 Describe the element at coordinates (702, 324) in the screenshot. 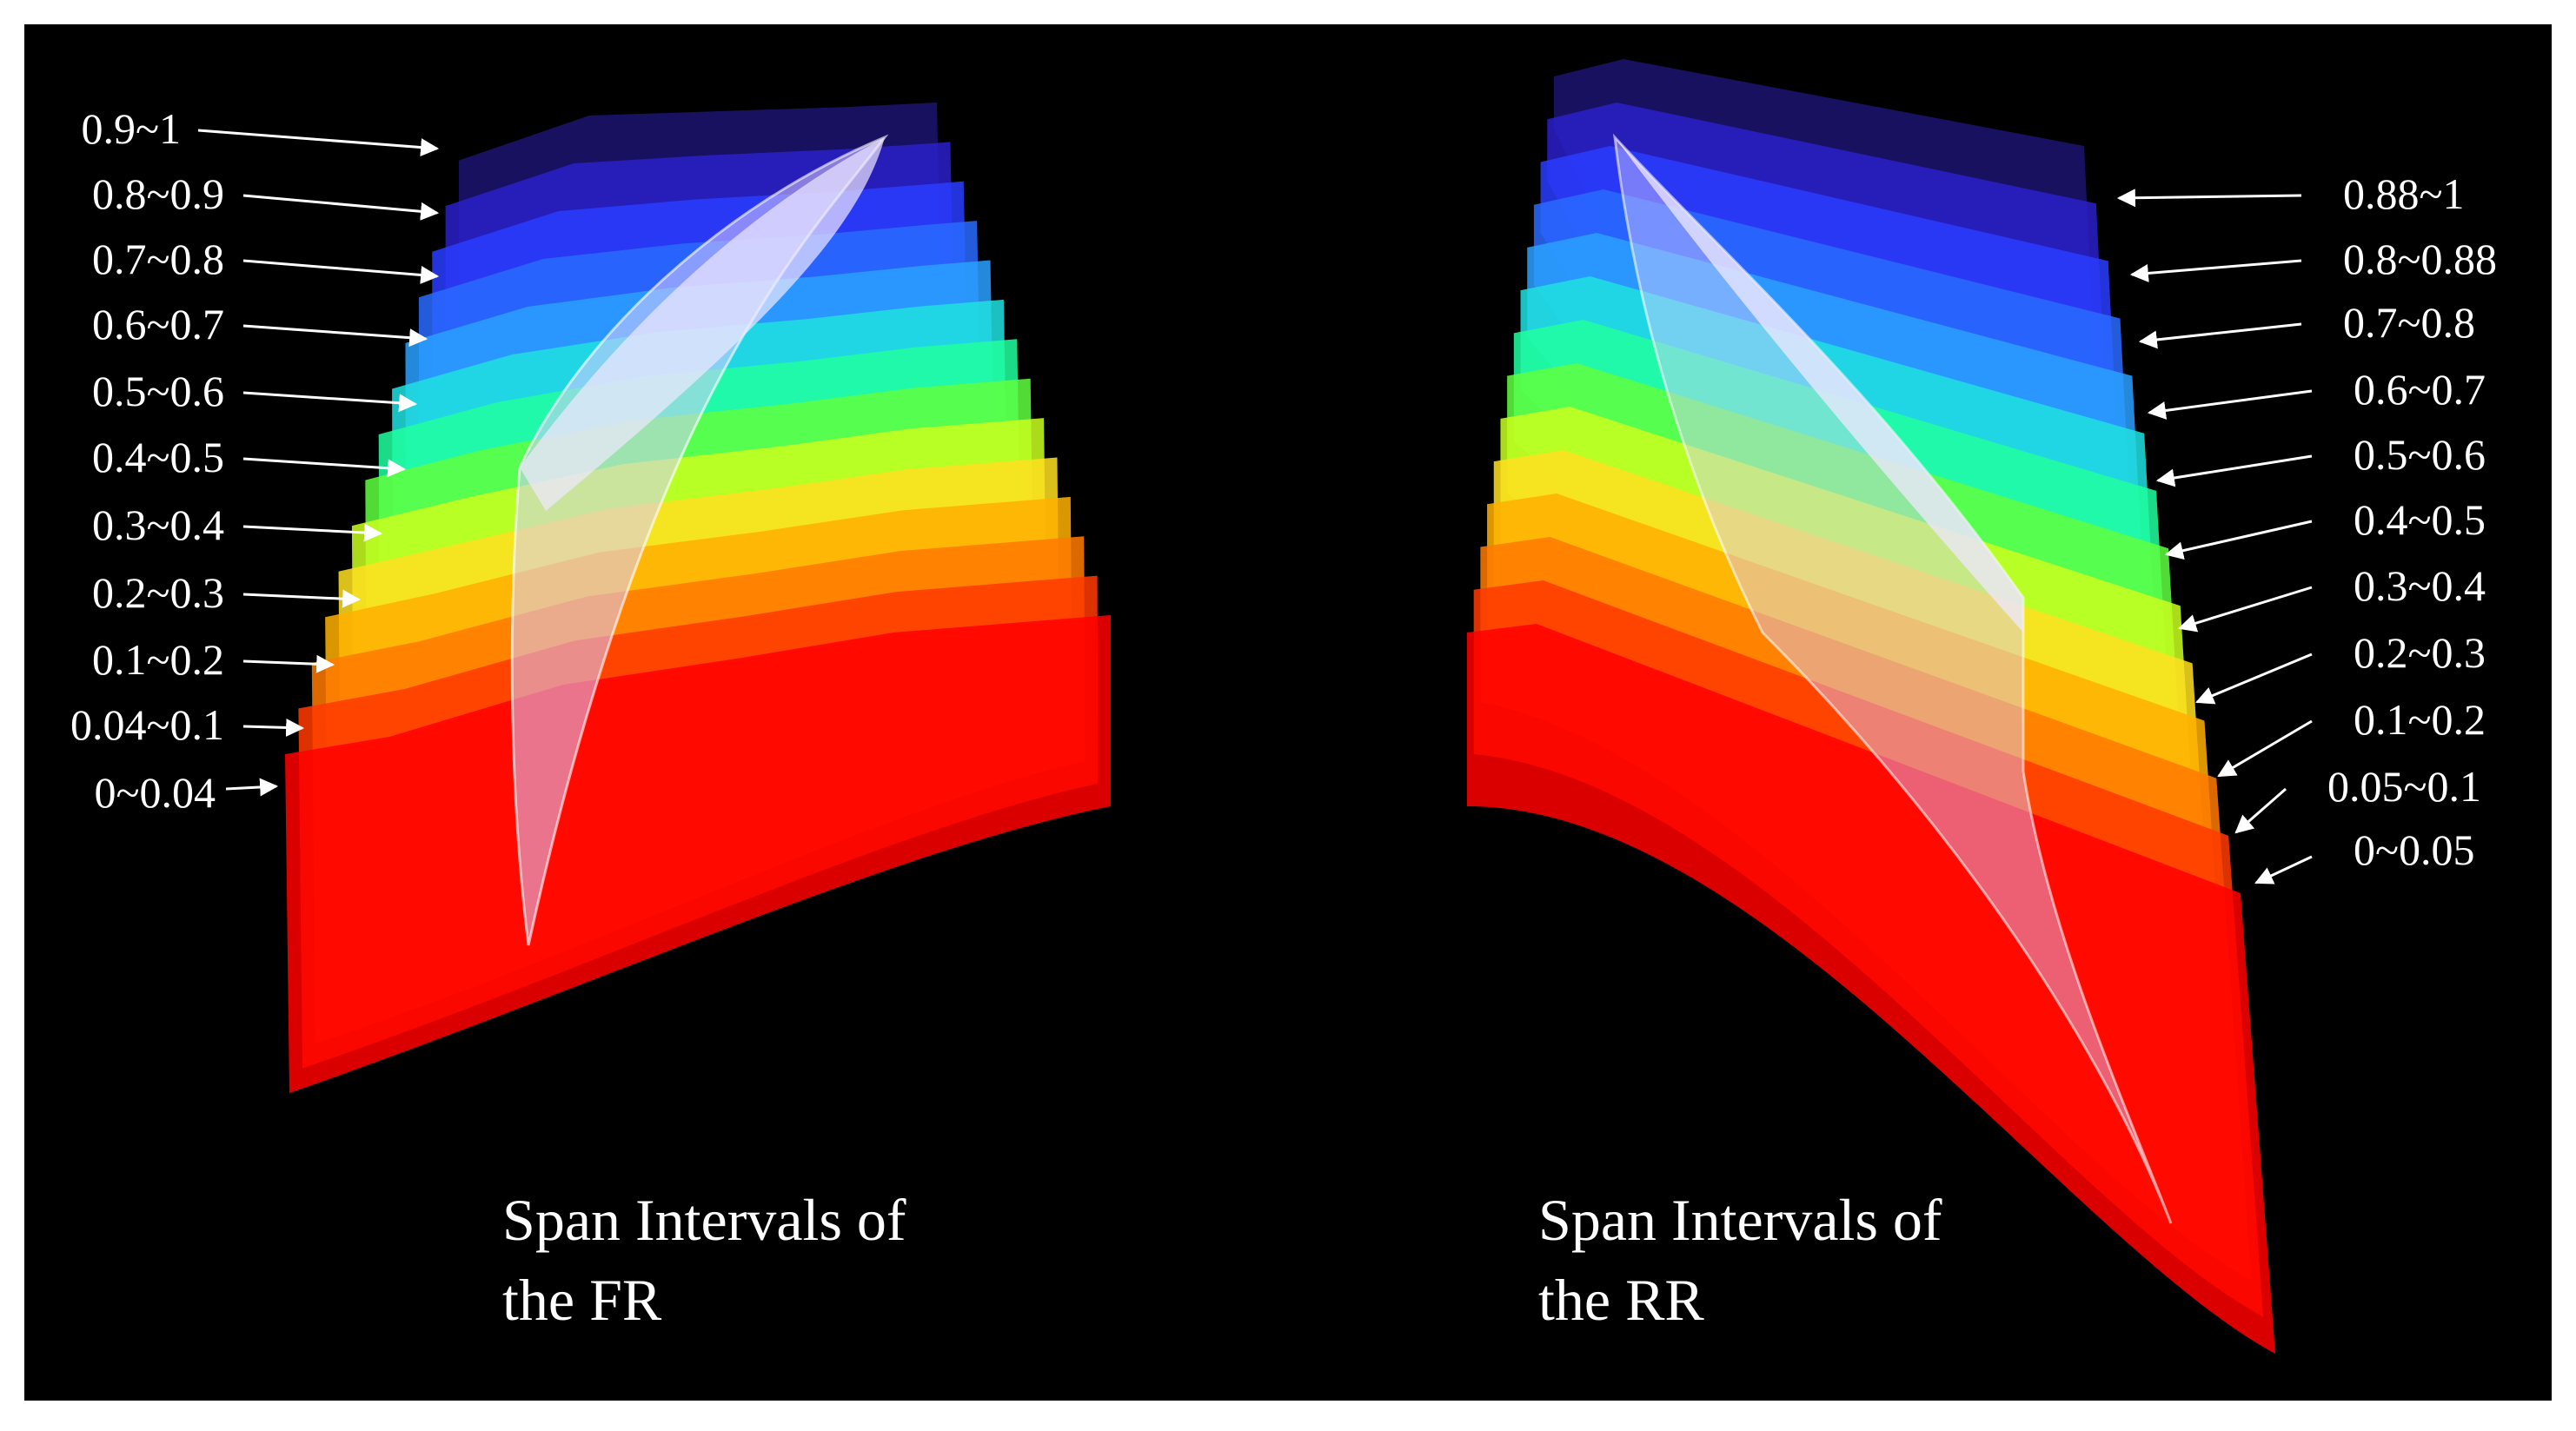

I see `fr-blade-tip` at that location.